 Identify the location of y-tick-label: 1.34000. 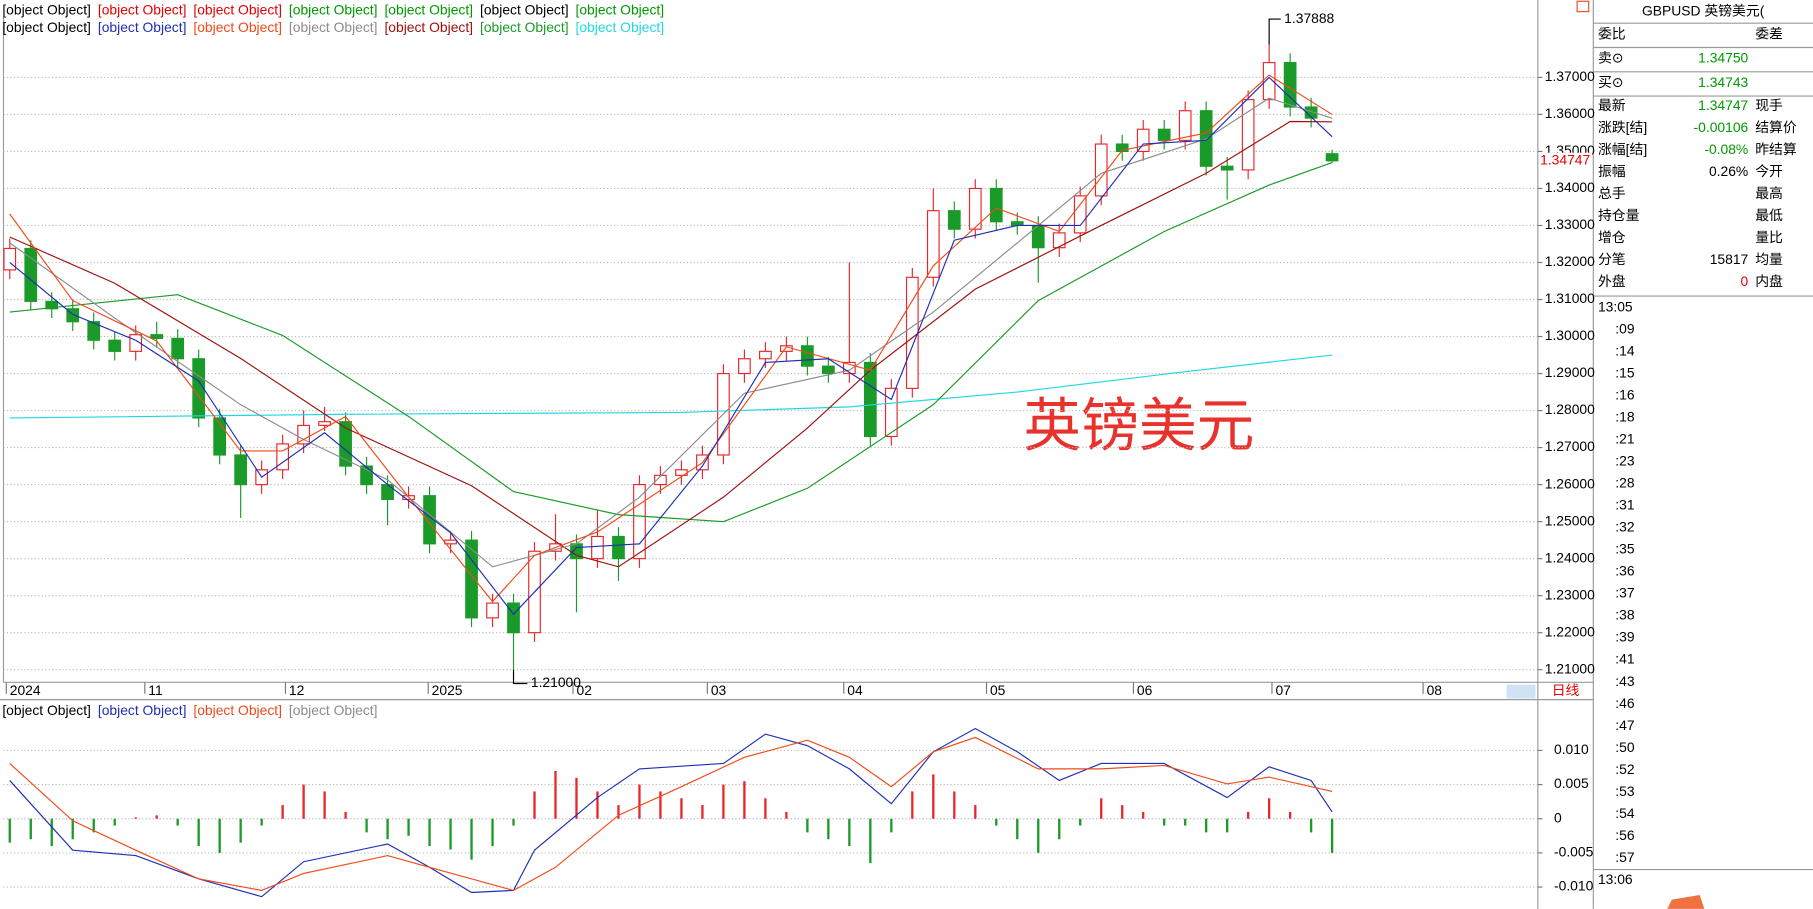
(1570, 187).